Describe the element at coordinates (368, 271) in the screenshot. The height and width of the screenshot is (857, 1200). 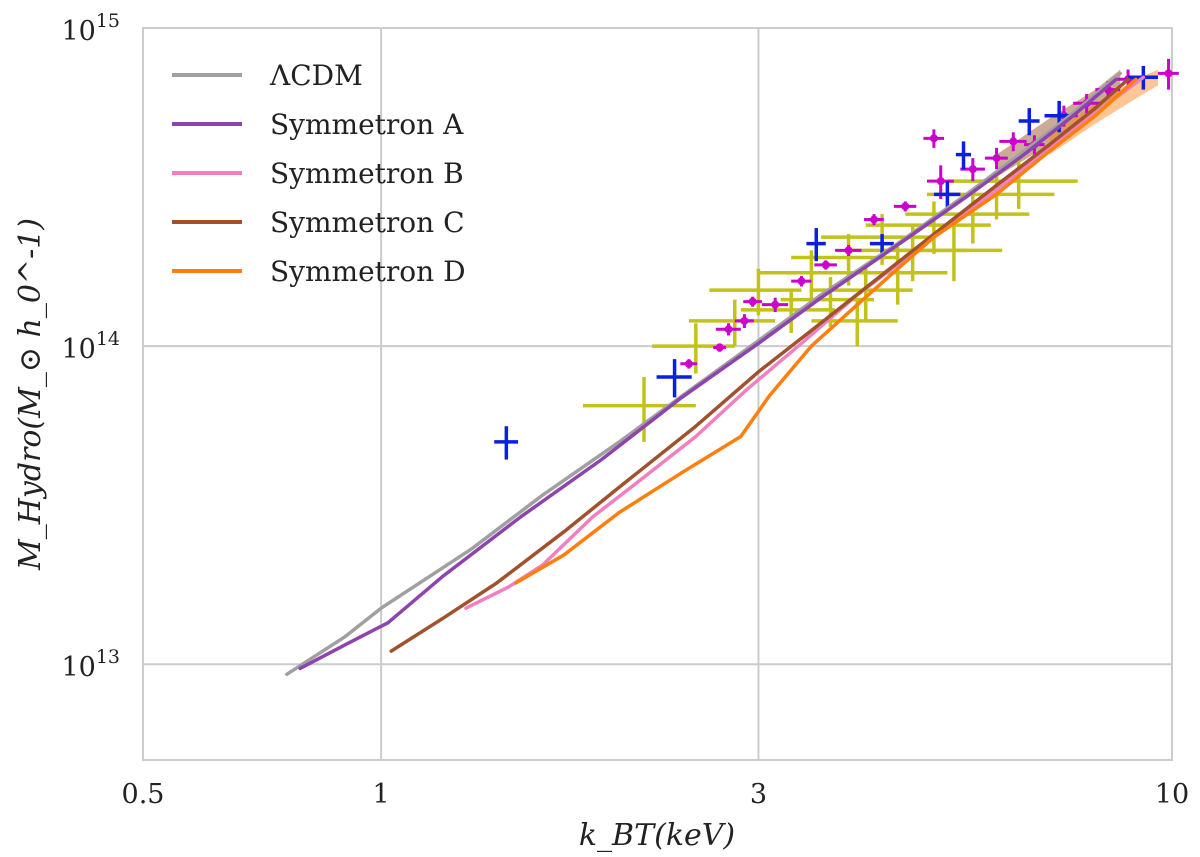
I see `legend-label: Symmetron D` at that location.